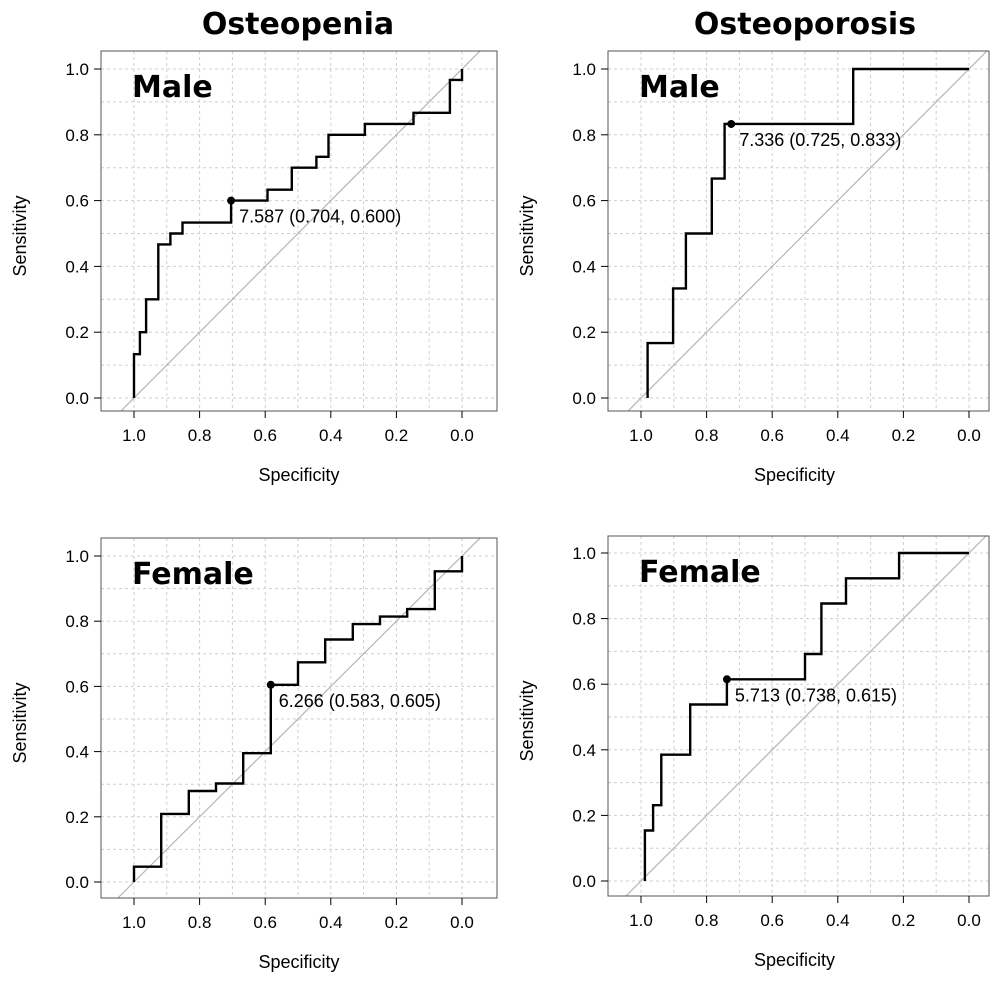 The width and height of the screenshot is (993, 993). Describe the element at coordinates (816, 695) in the screenshot. I see `best-threshold-label: 5.713 (0.738, 0.615)` at that location.